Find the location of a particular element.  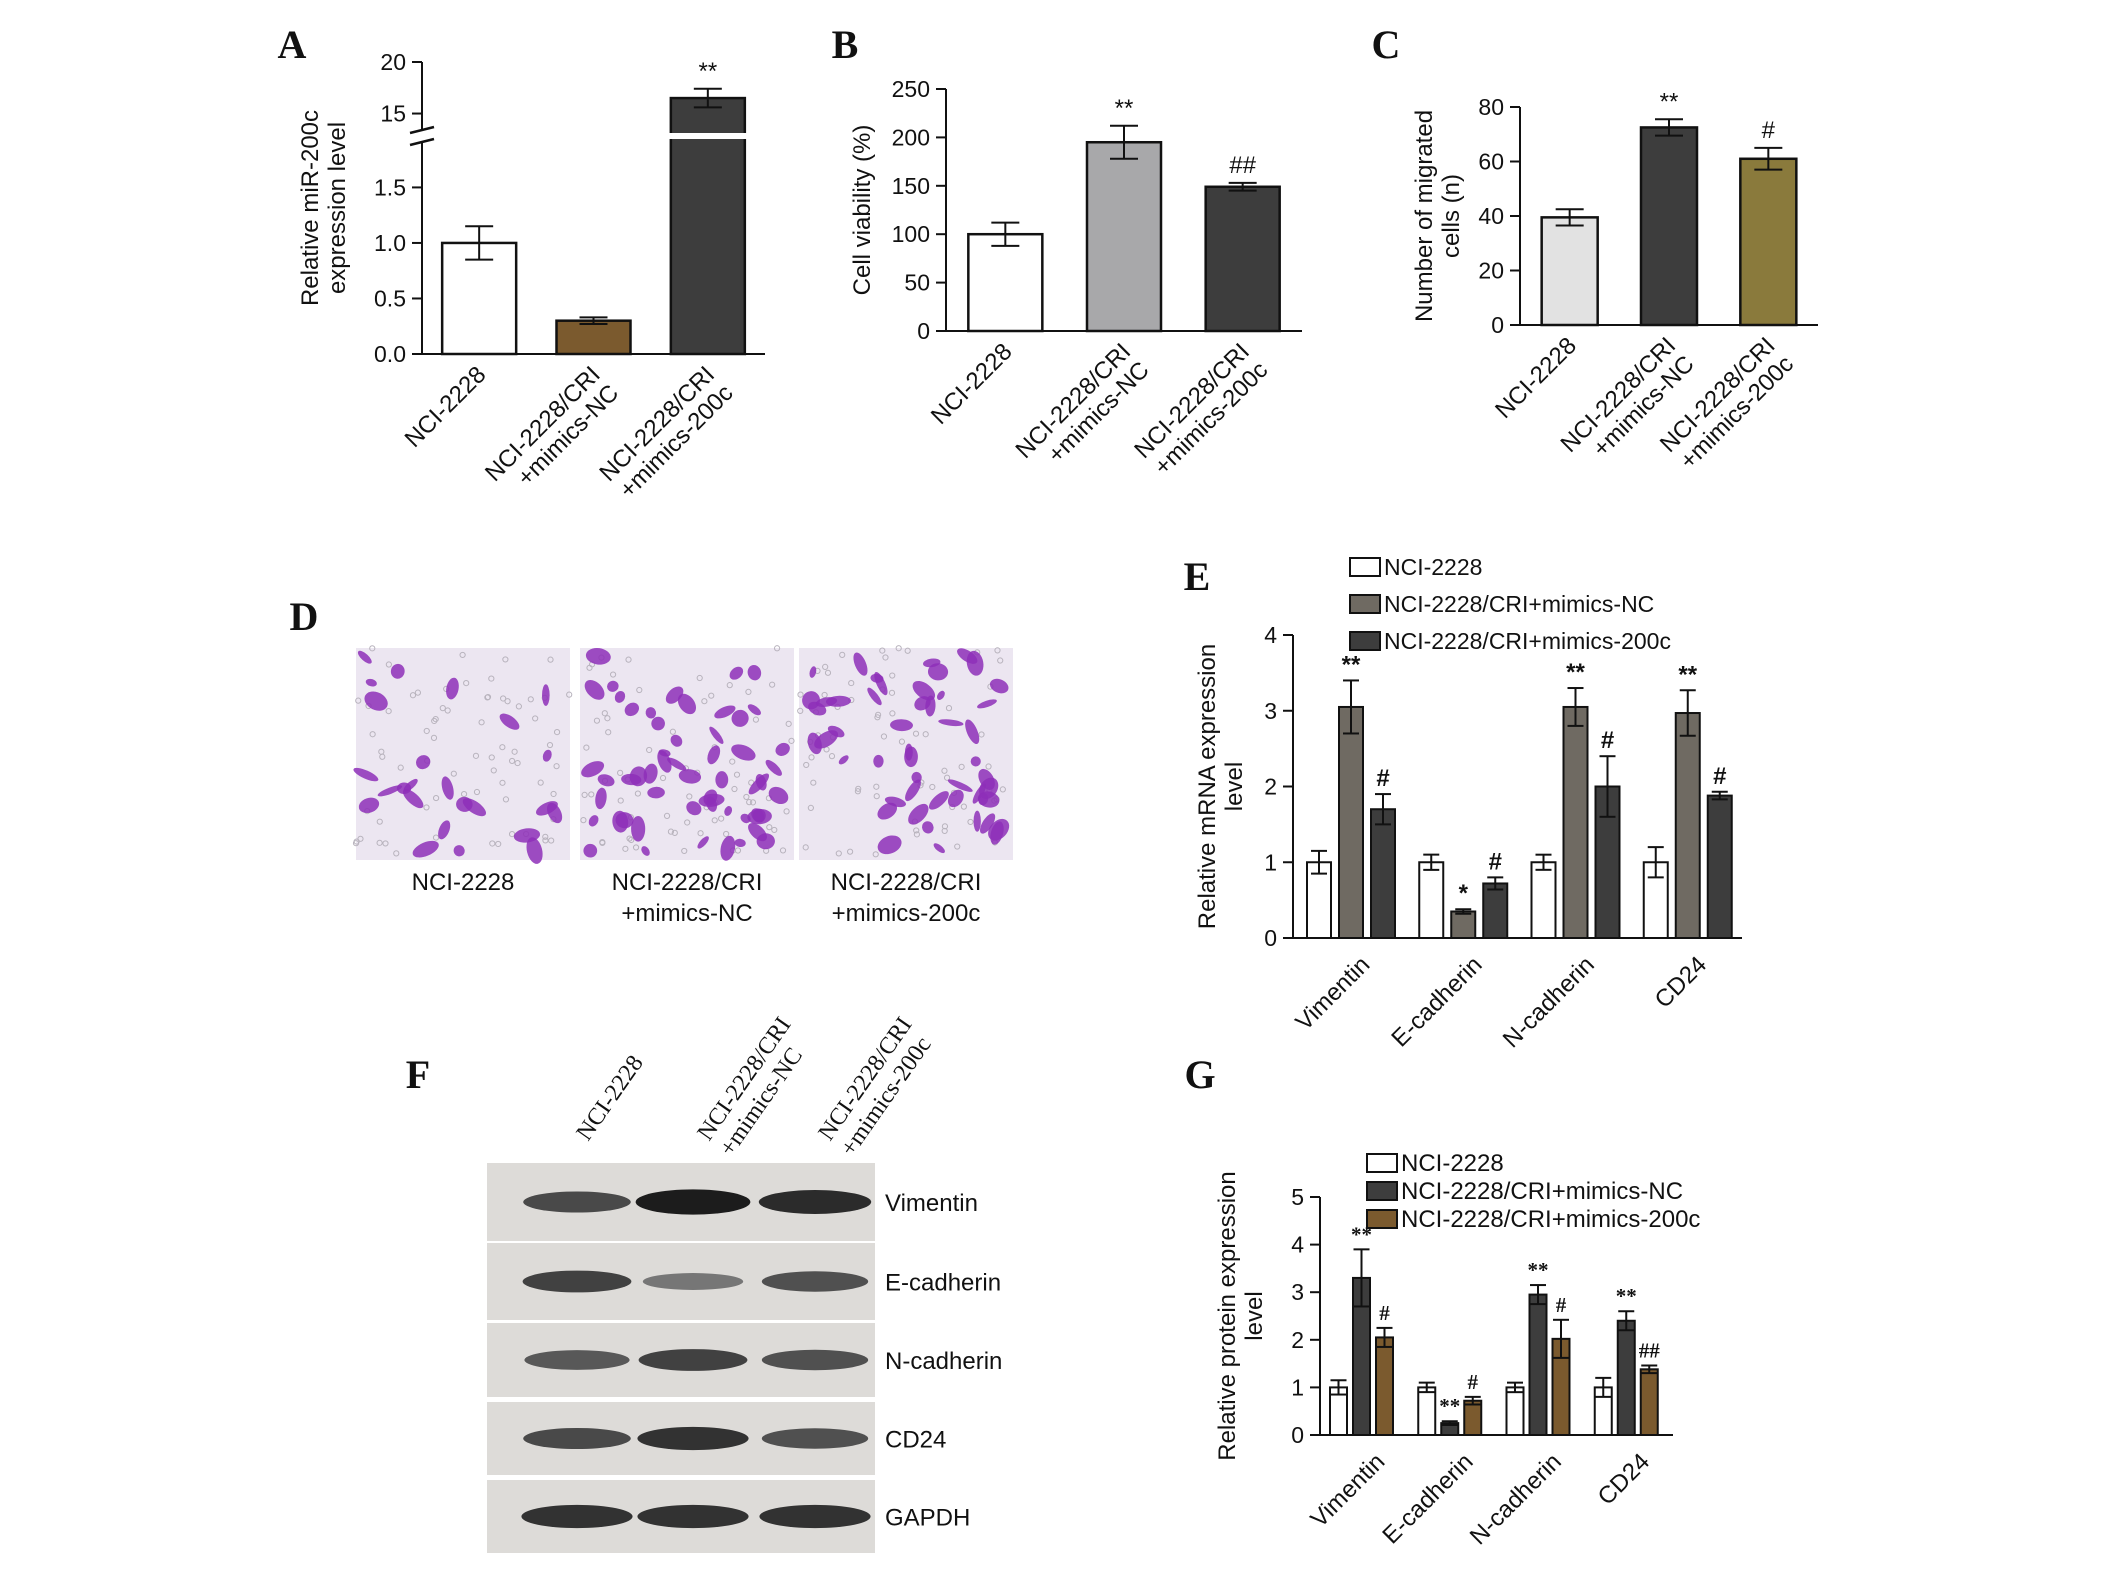

y-tick-label: 20 is located at coordinates (393, 62).